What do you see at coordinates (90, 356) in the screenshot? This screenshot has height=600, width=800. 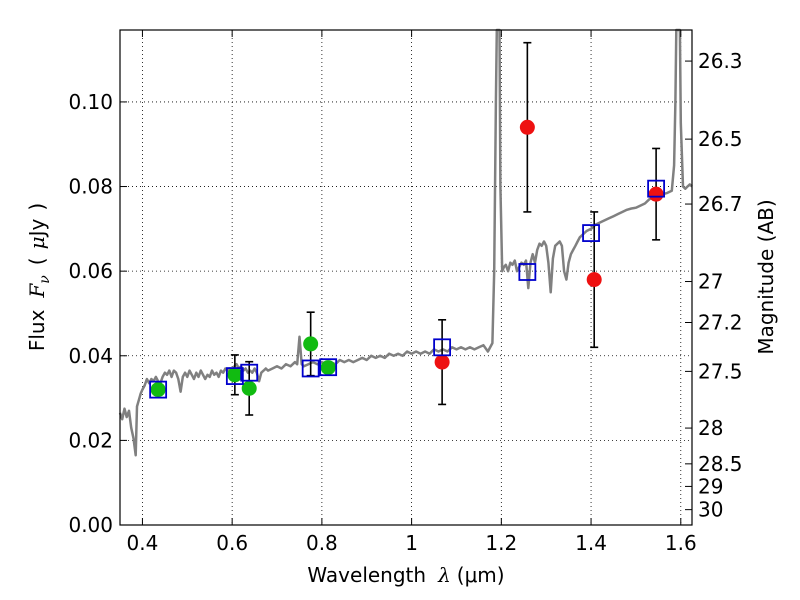 I see `y-tick-label: 0.04` at bounding box center [90, 356].